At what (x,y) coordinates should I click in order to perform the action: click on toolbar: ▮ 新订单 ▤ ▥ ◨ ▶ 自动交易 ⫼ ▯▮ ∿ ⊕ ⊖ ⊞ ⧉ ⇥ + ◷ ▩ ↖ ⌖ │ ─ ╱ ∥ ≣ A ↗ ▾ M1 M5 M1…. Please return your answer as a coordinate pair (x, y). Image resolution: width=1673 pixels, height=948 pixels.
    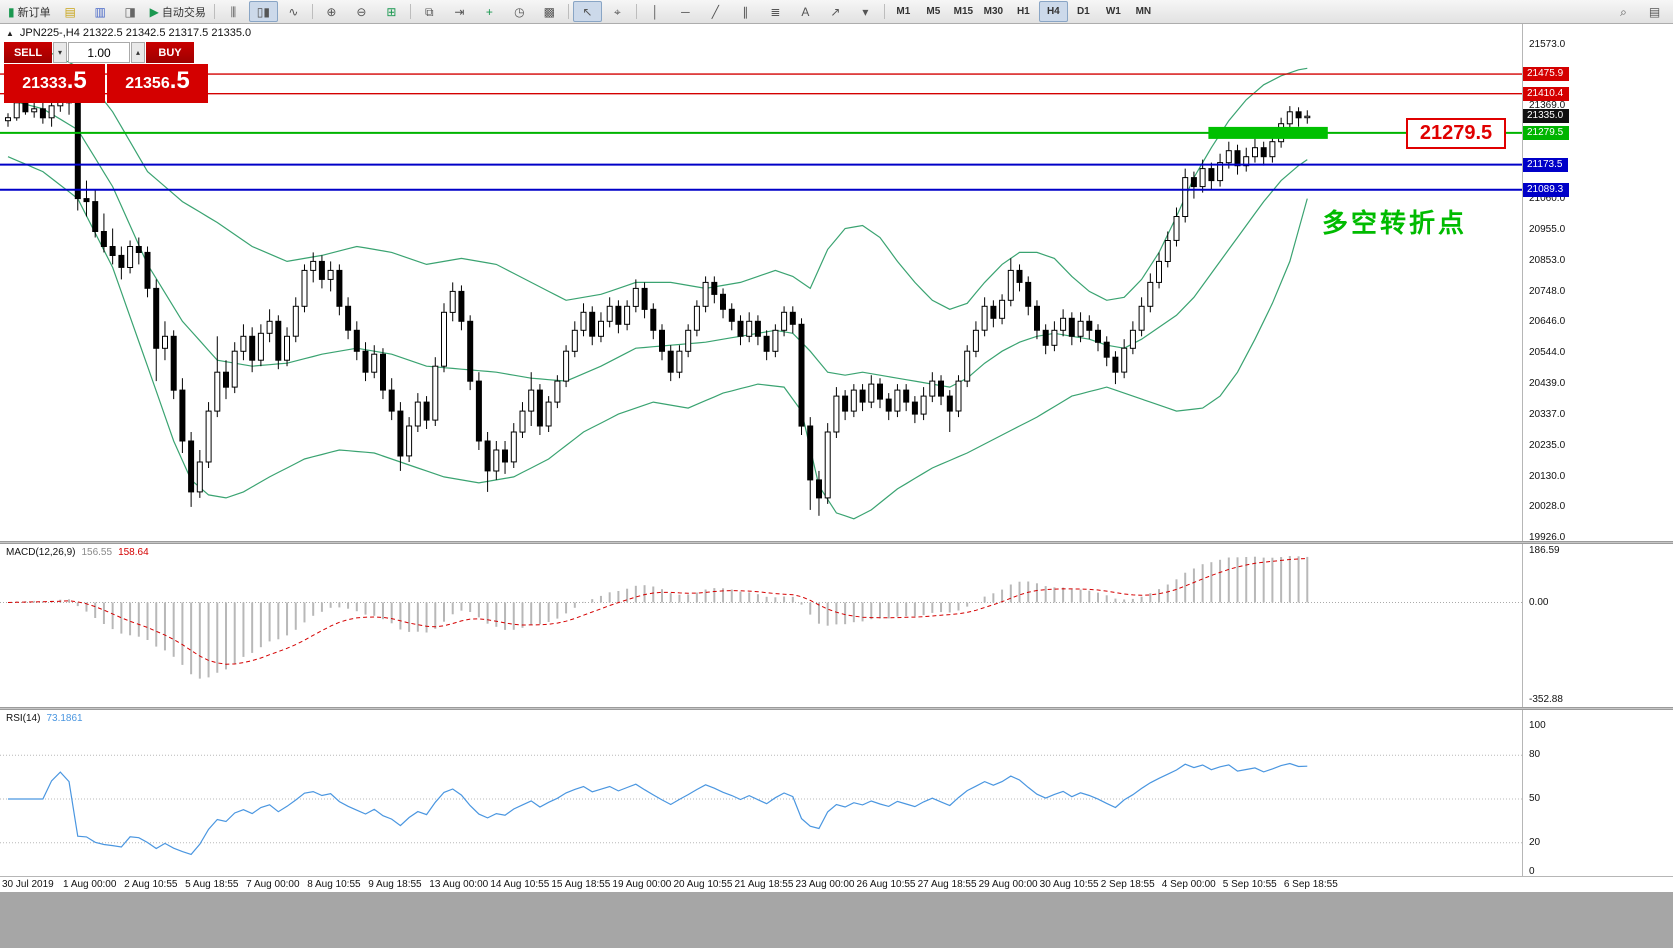
    Looking at the image, I should click on (836, 12).